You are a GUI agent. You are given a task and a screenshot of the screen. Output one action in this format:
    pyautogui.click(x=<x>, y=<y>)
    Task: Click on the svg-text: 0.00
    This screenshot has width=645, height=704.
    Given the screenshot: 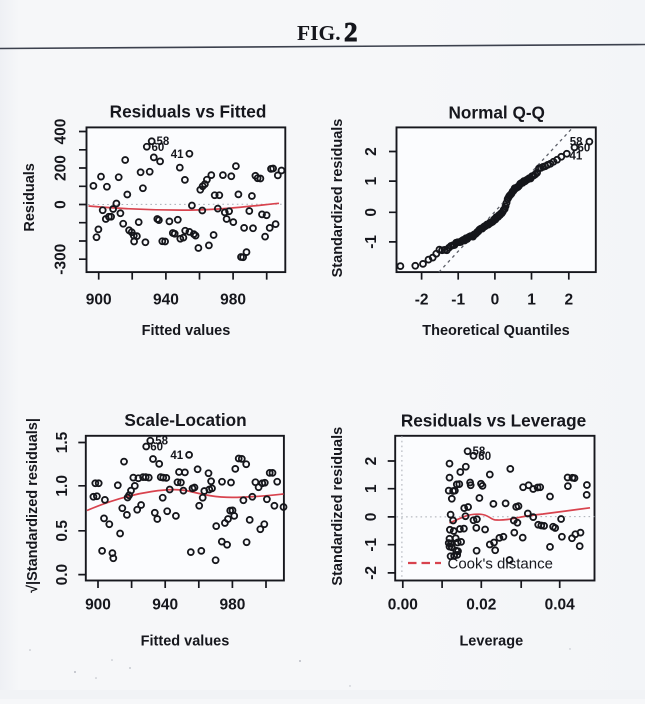 What is the action you would take?
    pyautogui.click(x=403, y=604)
    